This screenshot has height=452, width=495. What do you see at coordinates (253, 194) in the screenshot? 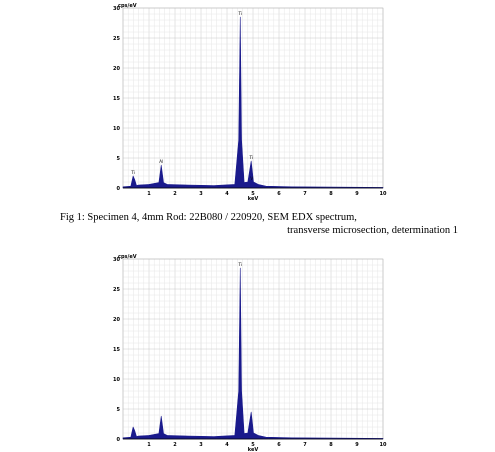
I see `x-tick-label: 5` at bounding box center [253, 194].